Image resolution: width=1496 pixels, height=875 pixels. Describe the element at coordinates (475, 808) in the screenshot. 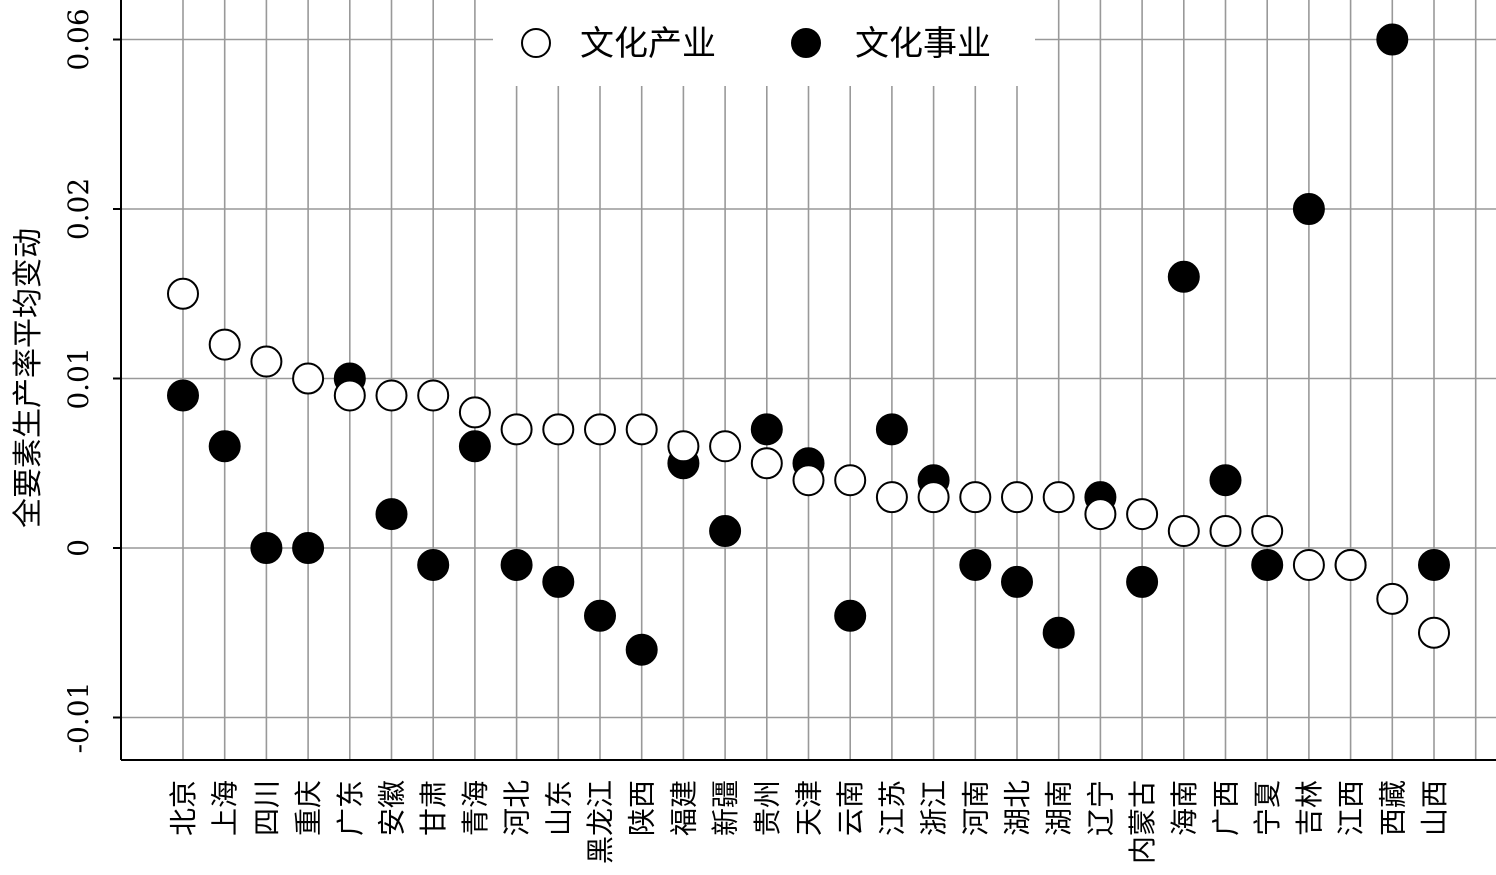

I see `x-tick-label: 青海` at that location.